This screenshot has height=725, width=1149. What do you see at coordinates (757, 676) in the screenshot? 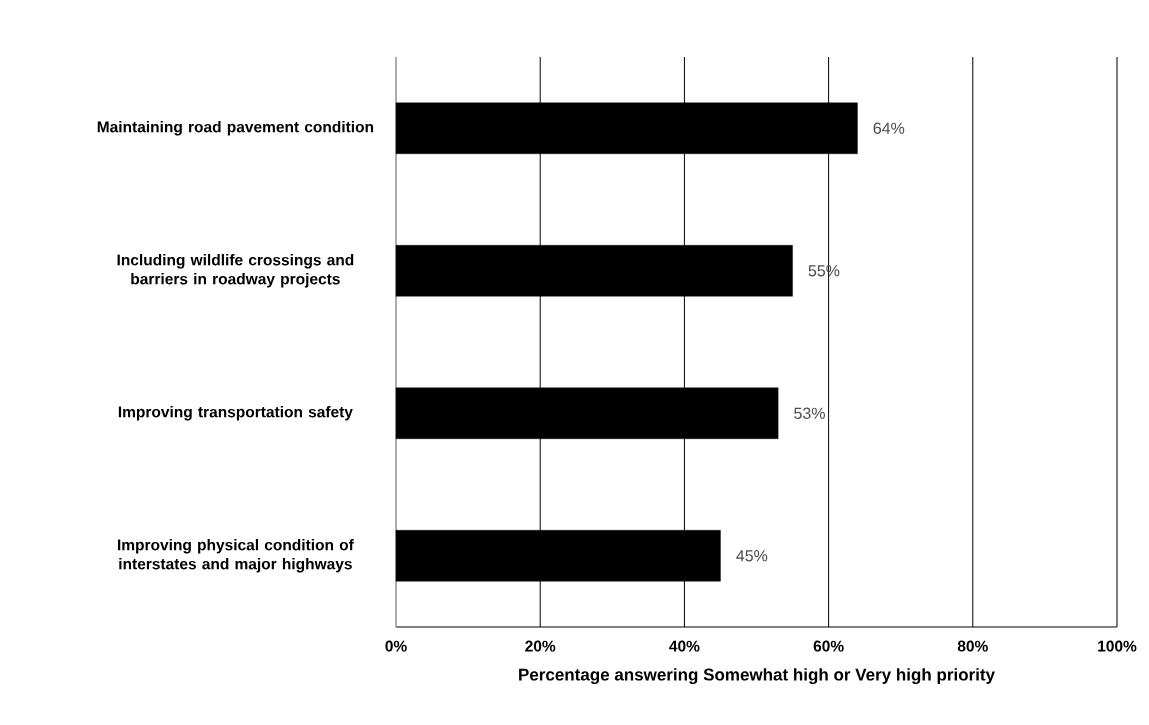
I see `x-axis-title: Percentage answering Somewhat high or Very high priority` at bounding box center [757, 676].